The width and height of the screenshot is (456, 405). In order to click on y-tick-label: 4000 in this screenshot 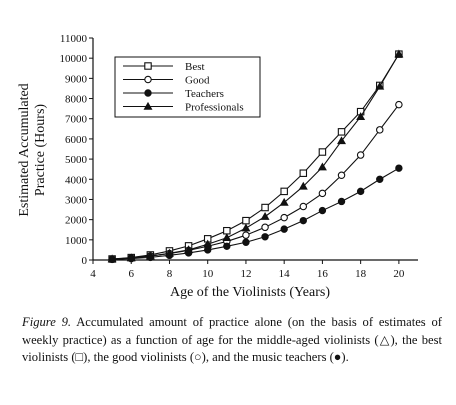, I will do `click(76, 180)`.